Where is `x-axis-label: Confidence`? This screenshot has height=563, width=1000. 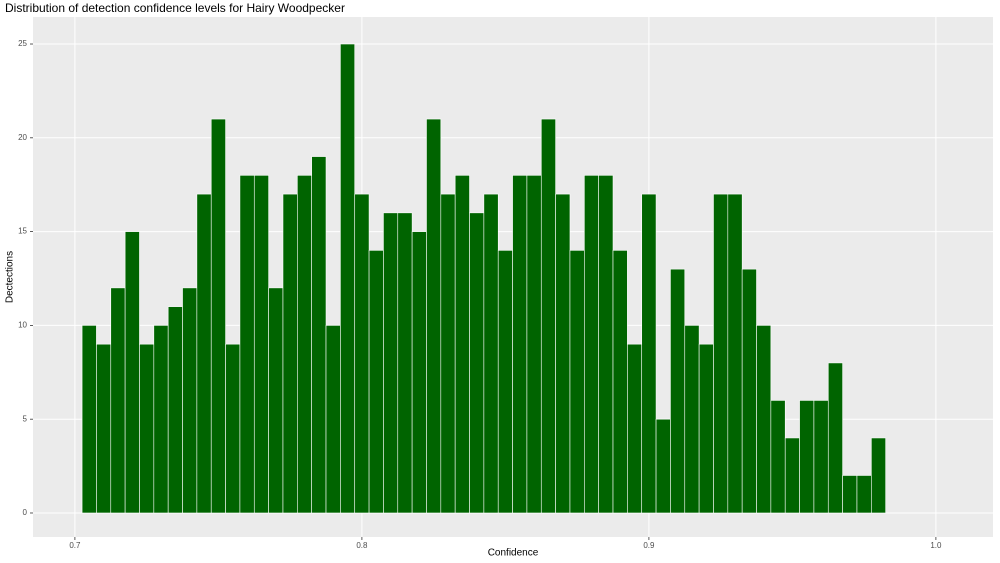 x-axis-label: Confidence is located at coordinates (513, 553).